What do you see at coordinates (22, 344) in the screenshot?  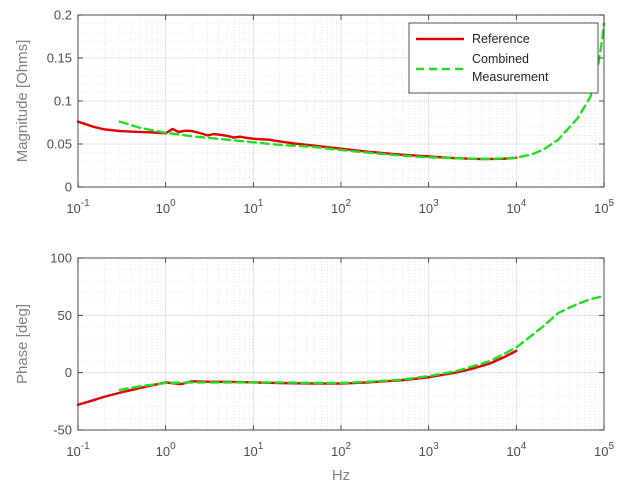 I see `phase-ylabel: Phase [deg]` at bounding box center [22, 344].